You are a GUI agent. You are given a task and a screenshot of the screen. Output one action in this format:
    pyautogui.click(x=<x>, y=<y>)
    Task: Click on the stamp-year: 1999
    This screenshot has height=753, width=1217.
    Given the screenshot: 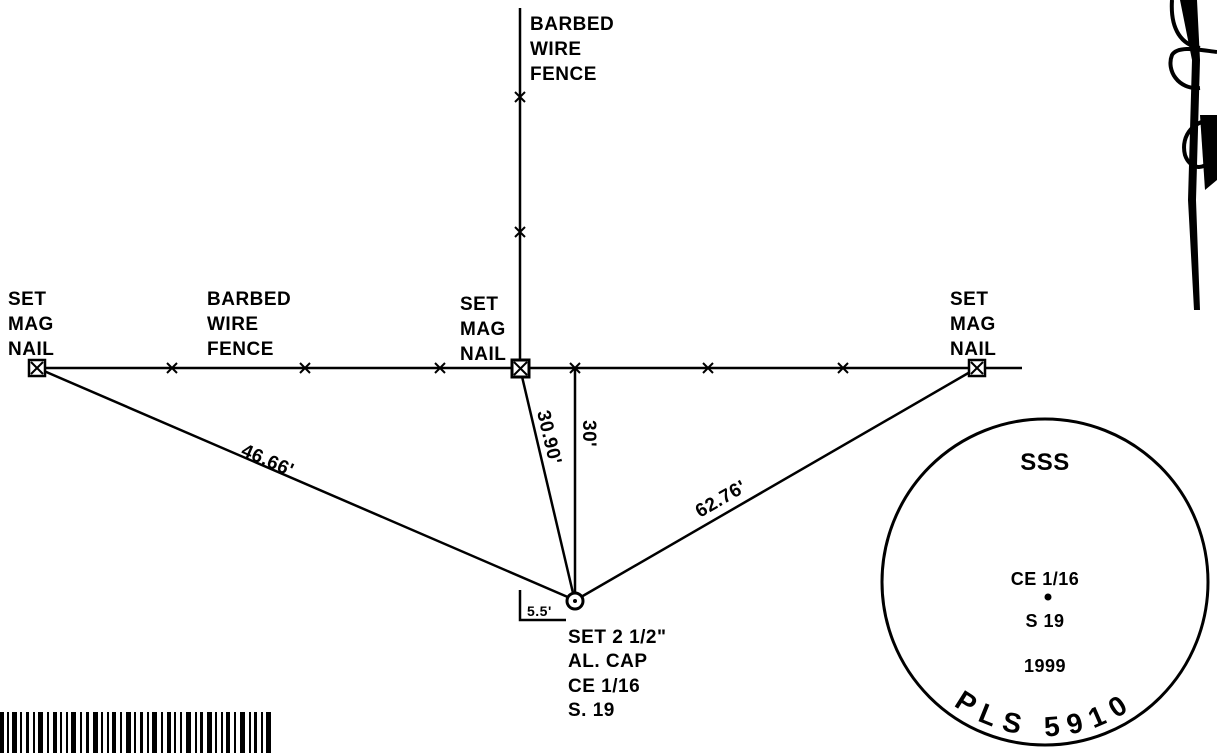 What is the action you would take?
    pyautogui.click(x=1045, y=666)
    